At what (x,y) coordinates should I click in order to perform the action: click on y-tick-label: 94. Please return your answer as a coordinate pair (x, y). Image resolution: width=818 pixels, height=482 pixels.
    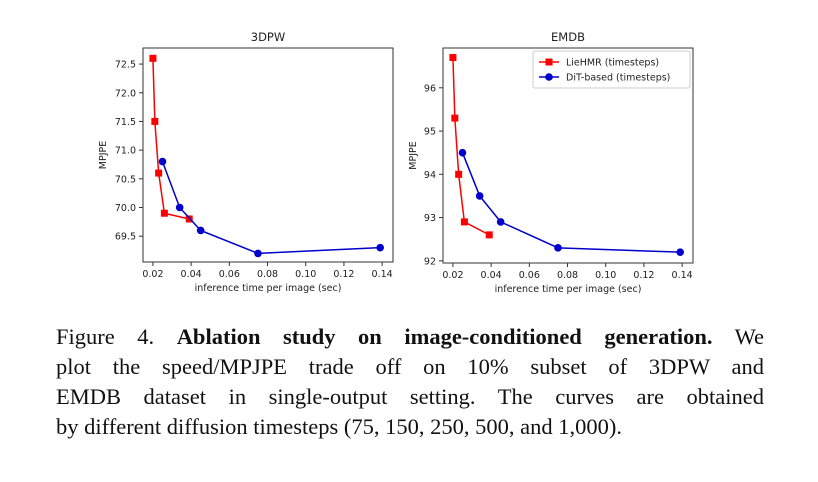
    Looking at the image, I should click on (430, 175).